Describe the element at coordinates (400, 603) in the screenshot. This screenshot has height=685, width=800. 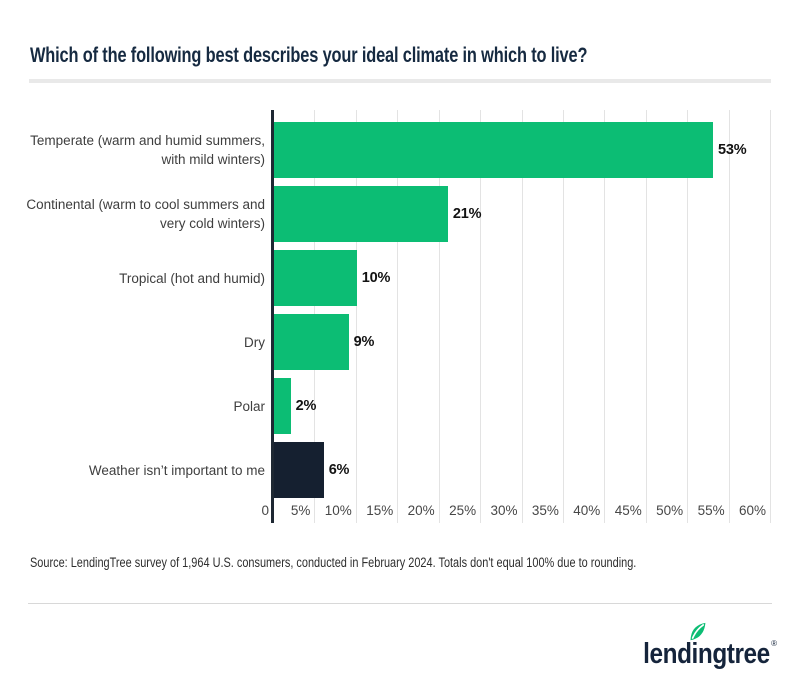
I see `footer-divider` at that location.